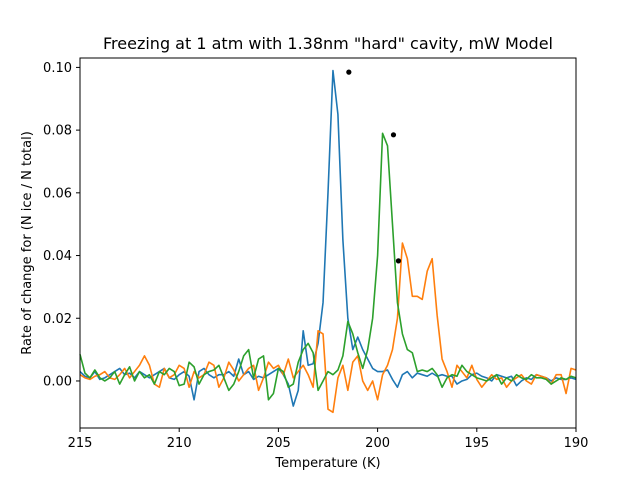 This screenshot has width=640, height=480. What do you see at coordinates (57, 193) in the screenshot?
I see `y-tick-label: 0.06` at bounding box center [57, 193].